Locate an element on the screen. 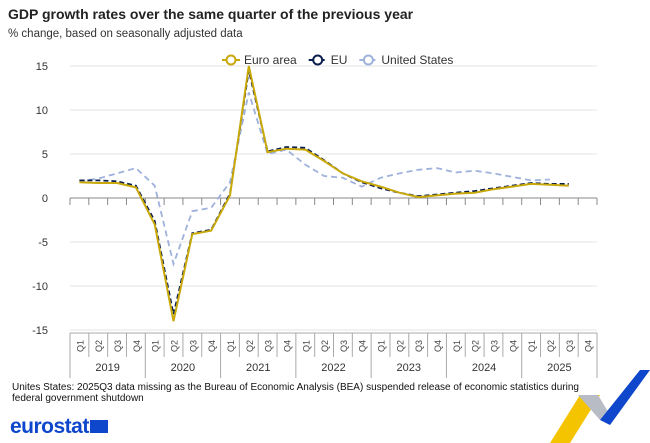 The width and height of the screenshot is (650, 443). y-tick-label: -15 is located at coordinates (40, 331).